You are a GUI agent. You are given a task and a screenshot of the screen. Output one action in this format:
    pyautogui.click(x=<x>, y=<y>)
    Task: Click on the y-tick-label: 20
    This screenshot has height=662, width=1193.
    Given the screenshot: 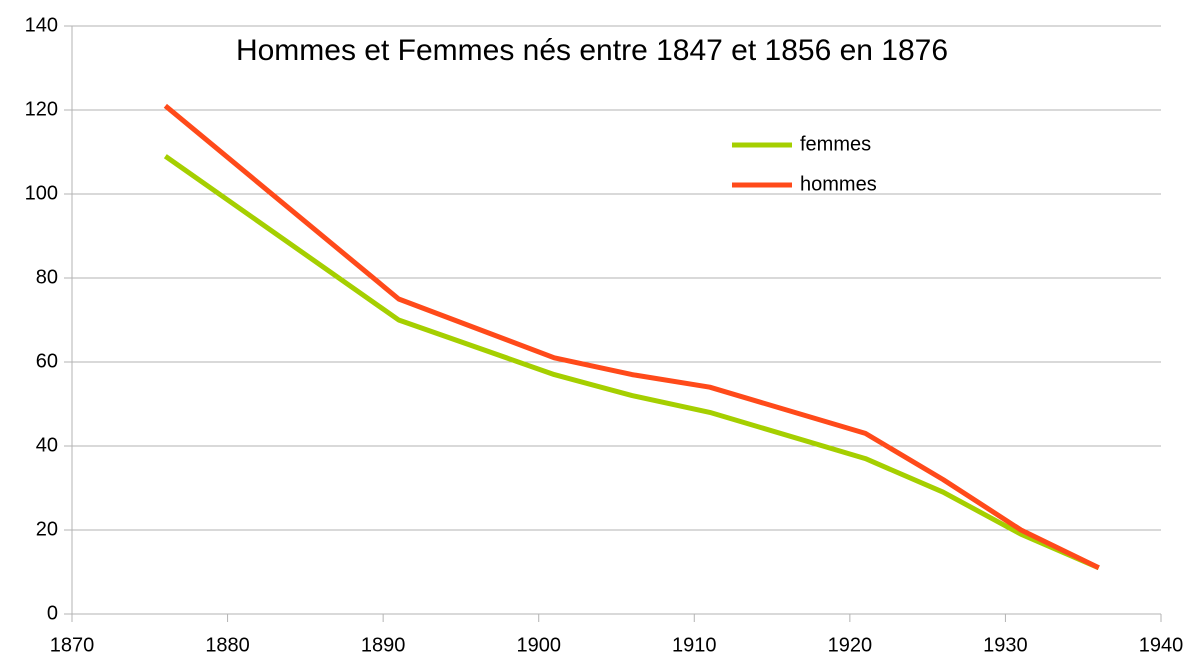 What is the action you would take?
    pyautogui.click(x=47, y=529)
    